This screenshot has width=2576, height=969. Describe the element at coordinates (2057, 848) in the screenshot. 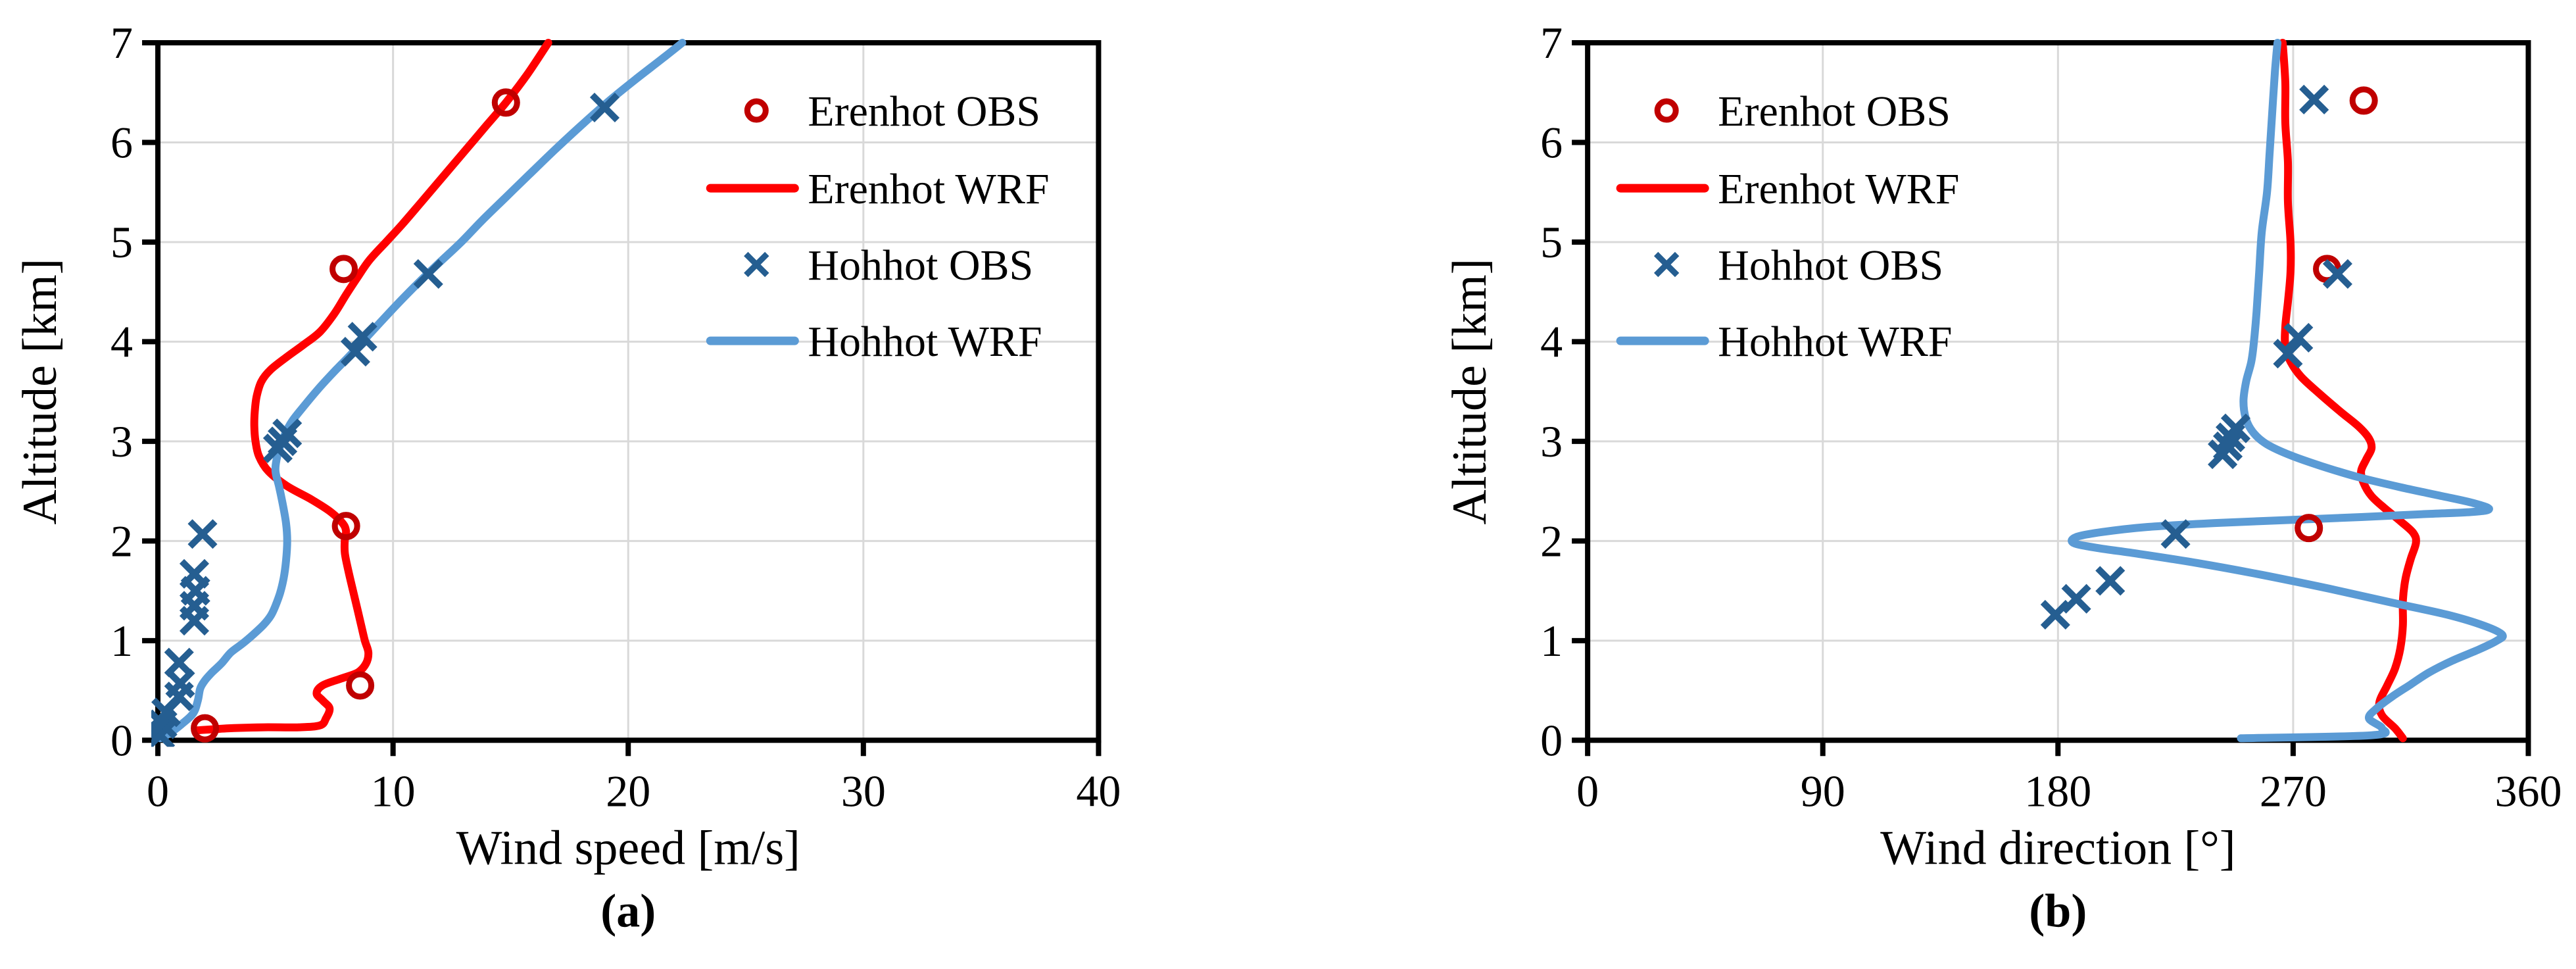

I see `x-axis-label: Wind direction [°]` at that location.